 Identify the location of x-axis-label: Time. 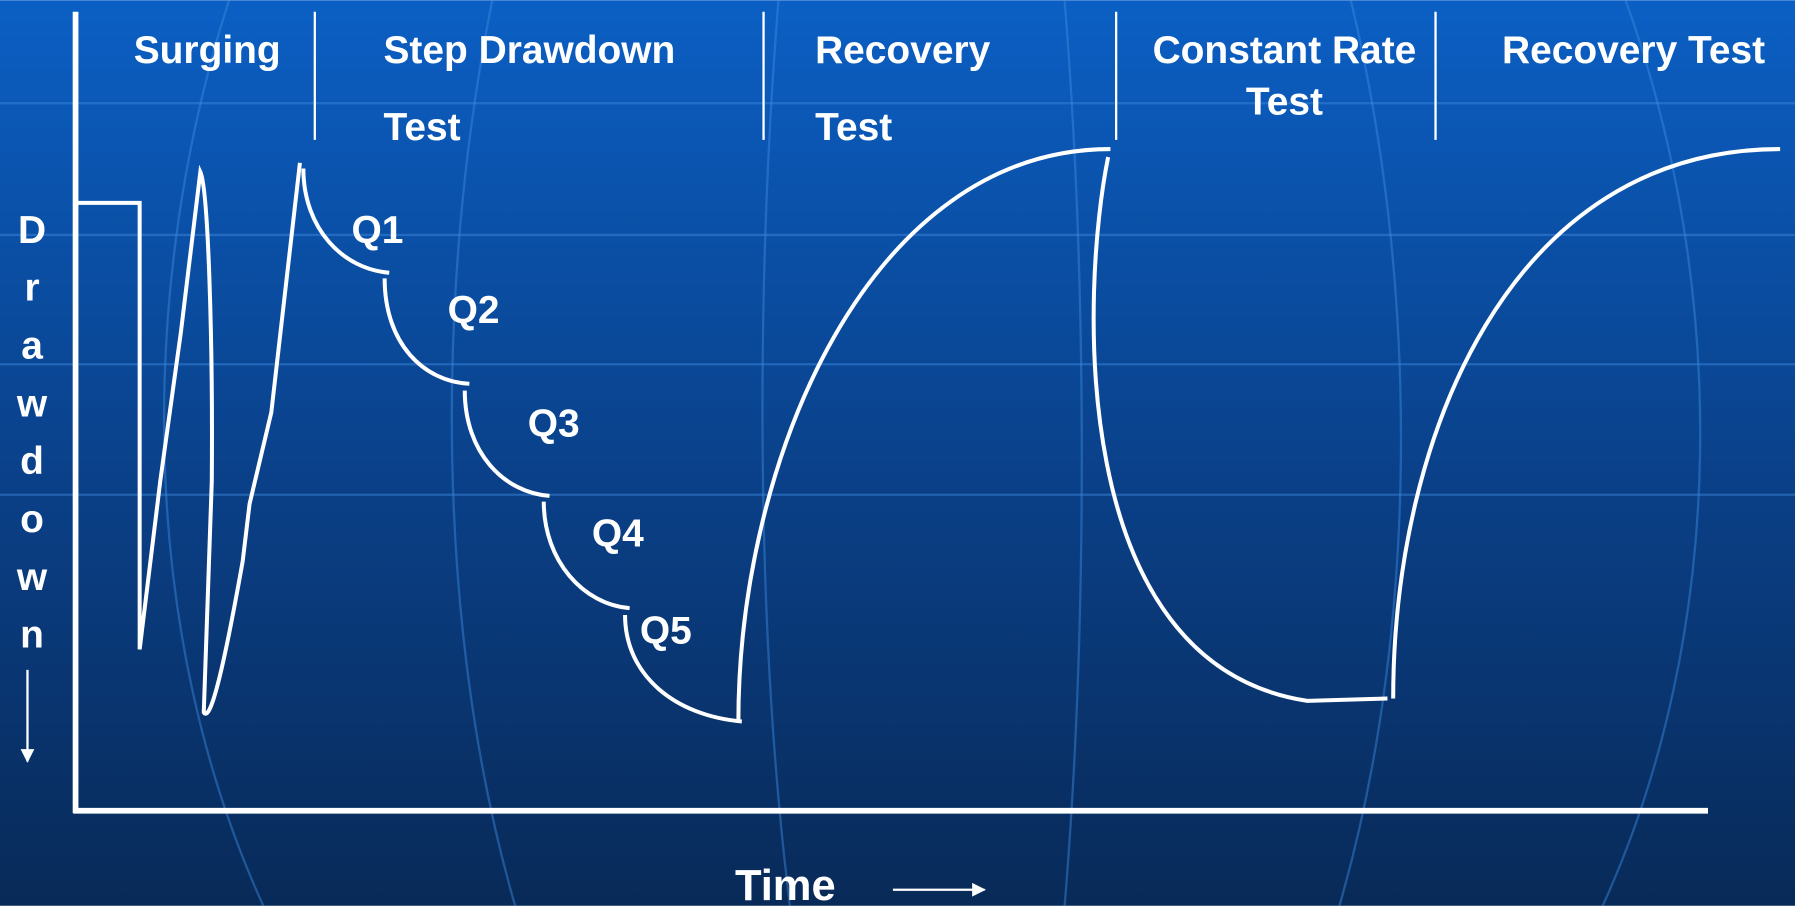
(785, 884).